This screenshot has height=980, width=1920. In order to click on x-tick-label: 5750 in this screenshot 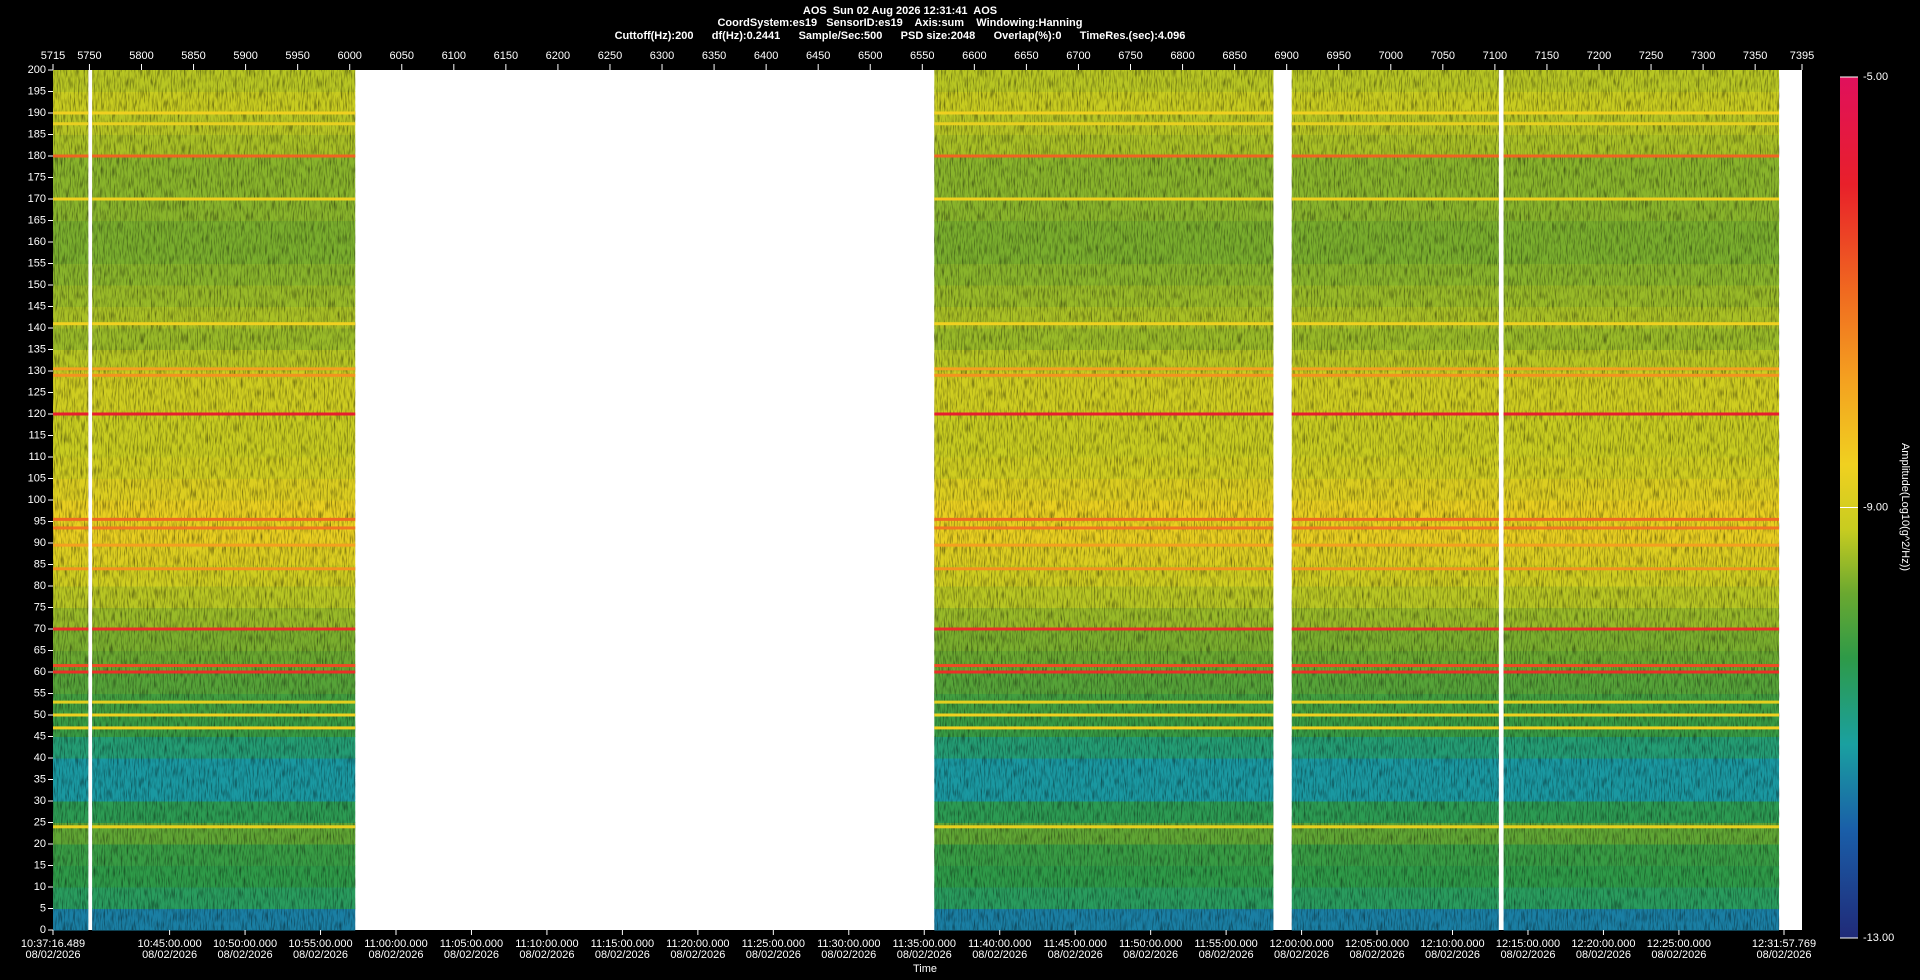, I will do `click(89, 56)`.